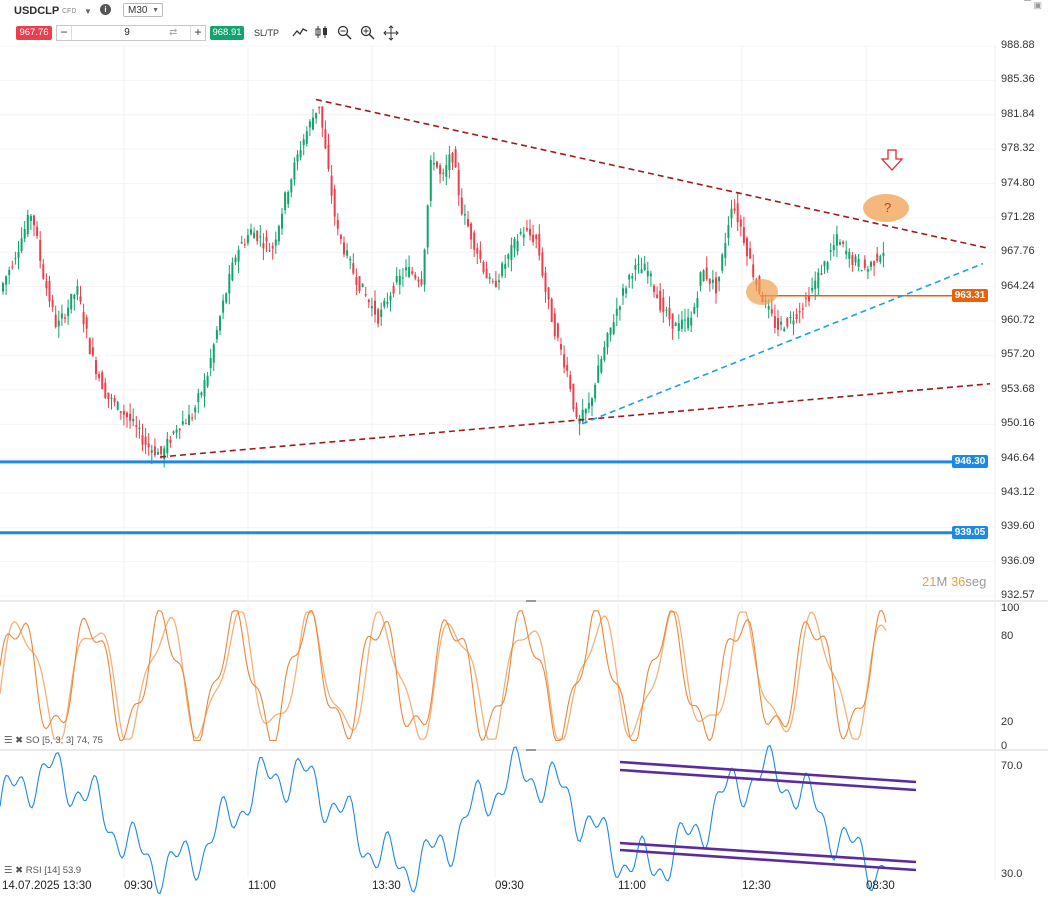 The height and width of the screenshot is (898, 1048). What do you see at coordinates (1018, 388) in the screenshot?
I see `price-tick: 953.68` at bounding box center [1018, 388].